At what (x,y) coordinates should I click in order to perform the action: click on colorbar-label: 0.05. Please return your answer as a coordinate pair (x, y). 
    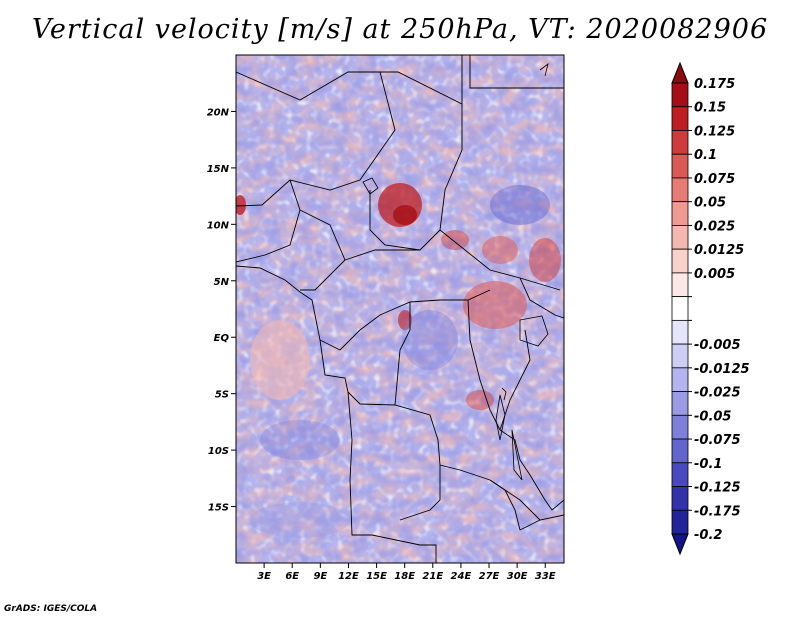
    Looking at the image, I should click on (710, 203).